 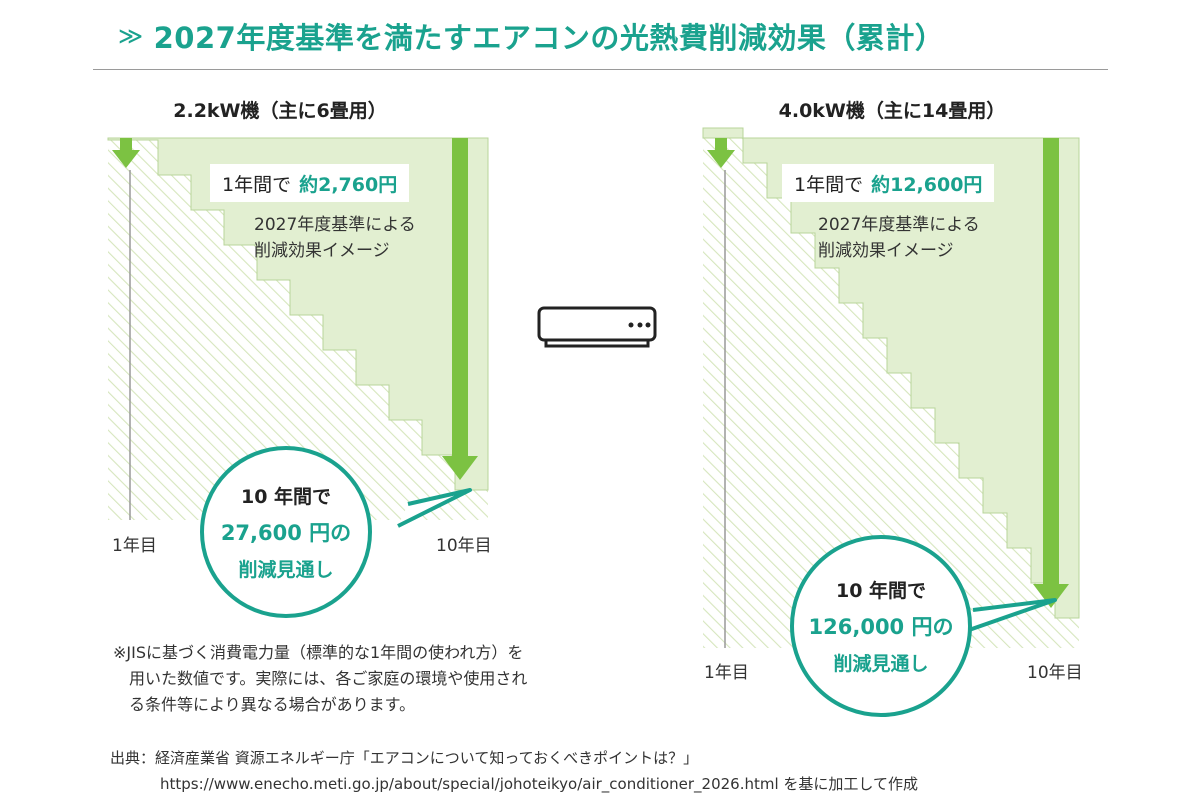 I want to click on annual-savings-value: 約12,600円, so click(x=927, y=184).